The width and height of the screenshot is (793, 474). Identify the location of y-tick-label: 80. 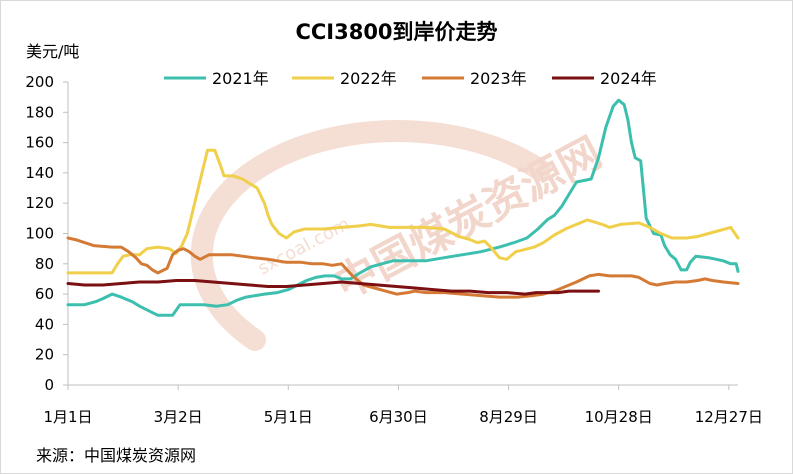
(44, 264).